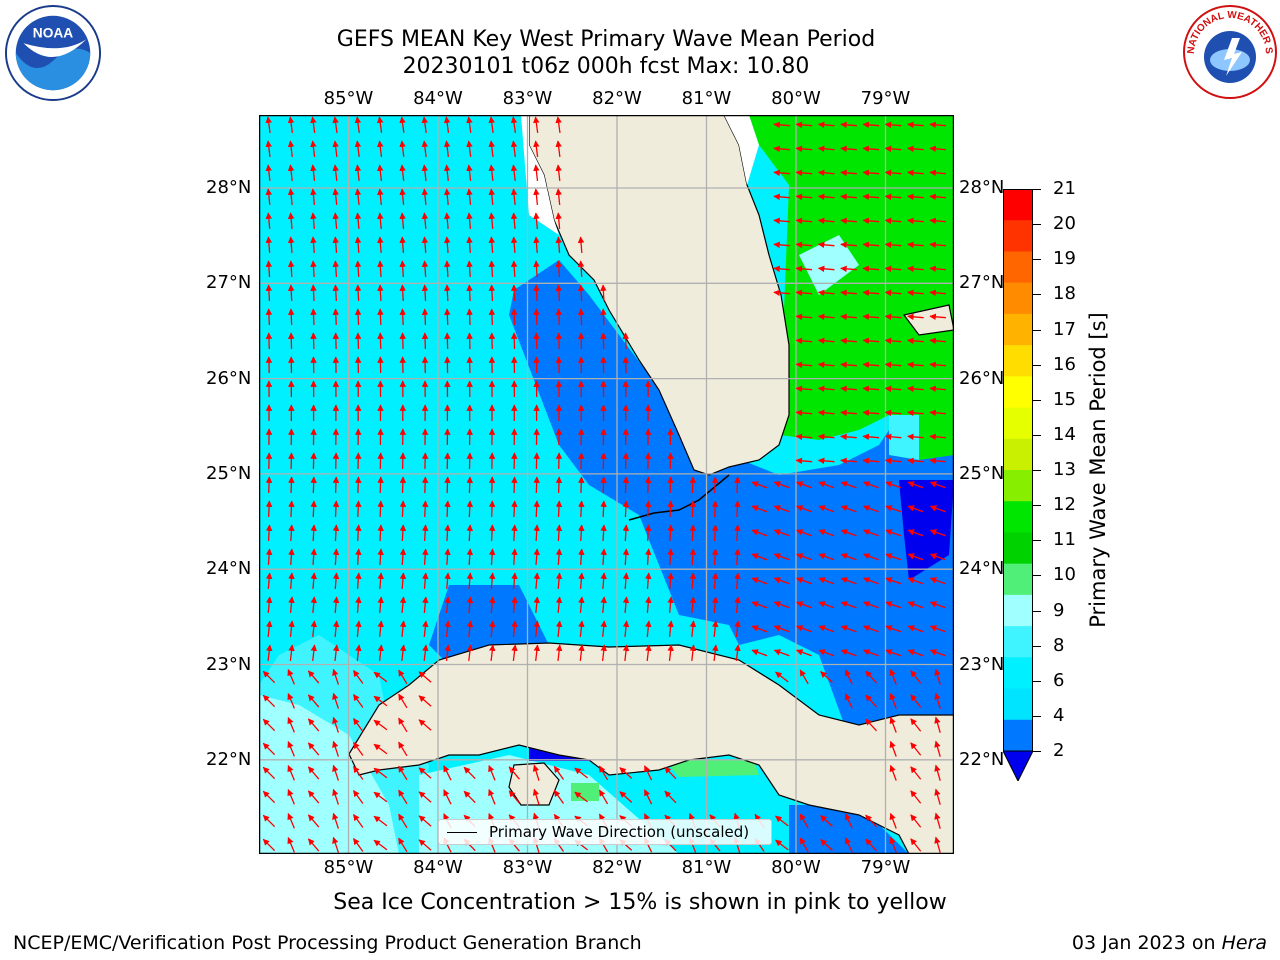 Image resolution: width=1280 pixels, height=960 pixels. I want to click on colorbar-tick-label: 6, so click(1059, 680).